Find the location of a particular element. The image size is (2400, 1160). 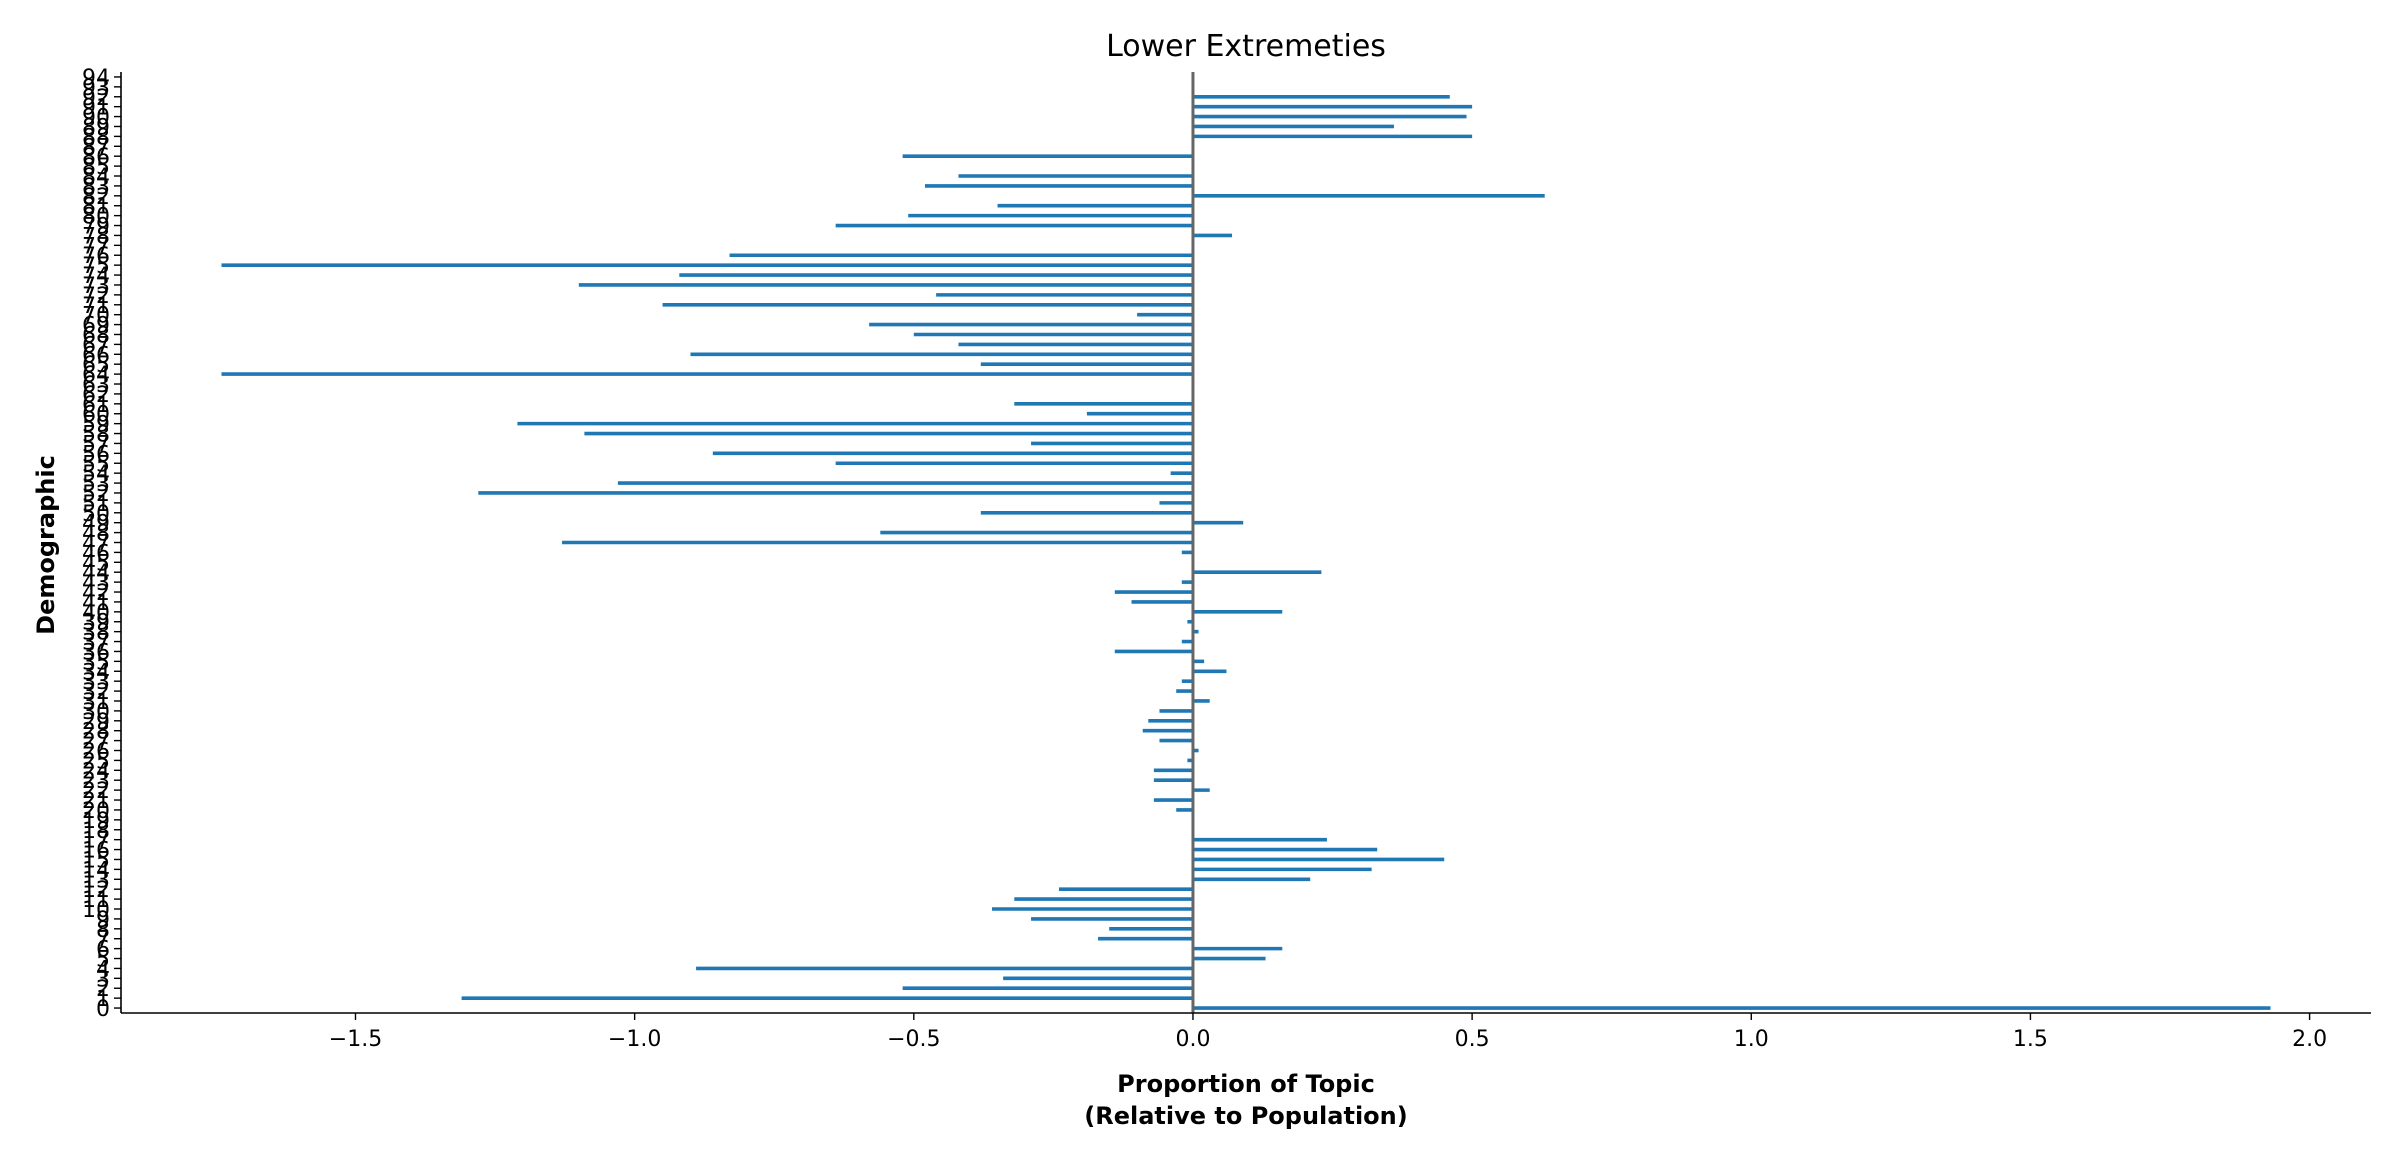

y-tick-label: 31 is located at coordinates (96, 702).